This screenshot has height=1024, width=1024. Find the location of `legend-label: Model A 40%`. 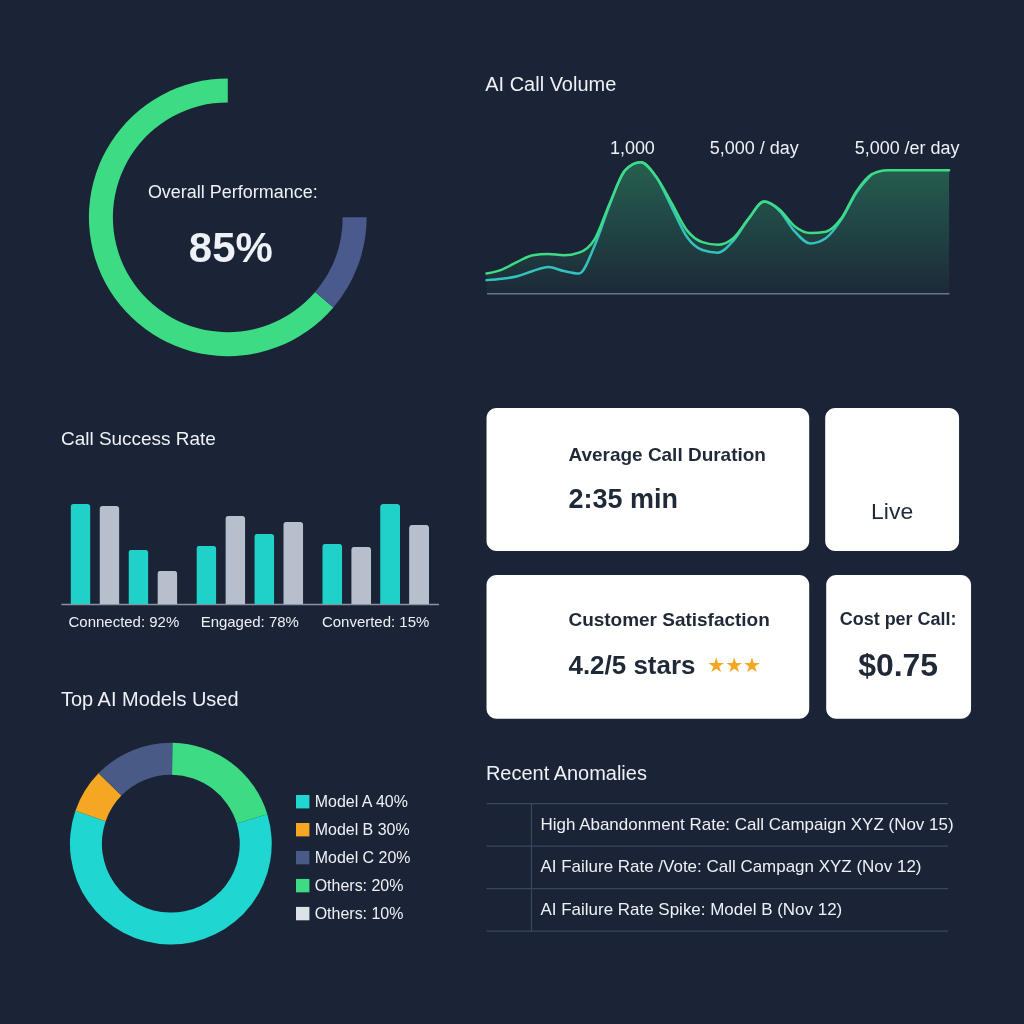

legend-label: Model A 40% is located at coordinates (361, 801).